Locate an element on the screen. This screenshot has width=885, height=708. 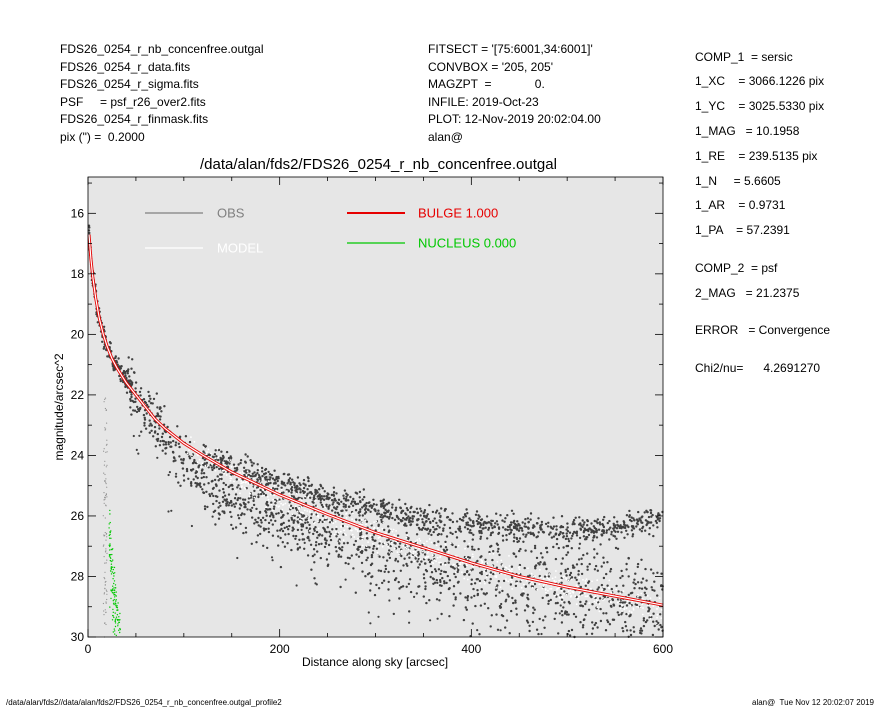
x-tick-label: 200 is located at coordinates (280, 649).